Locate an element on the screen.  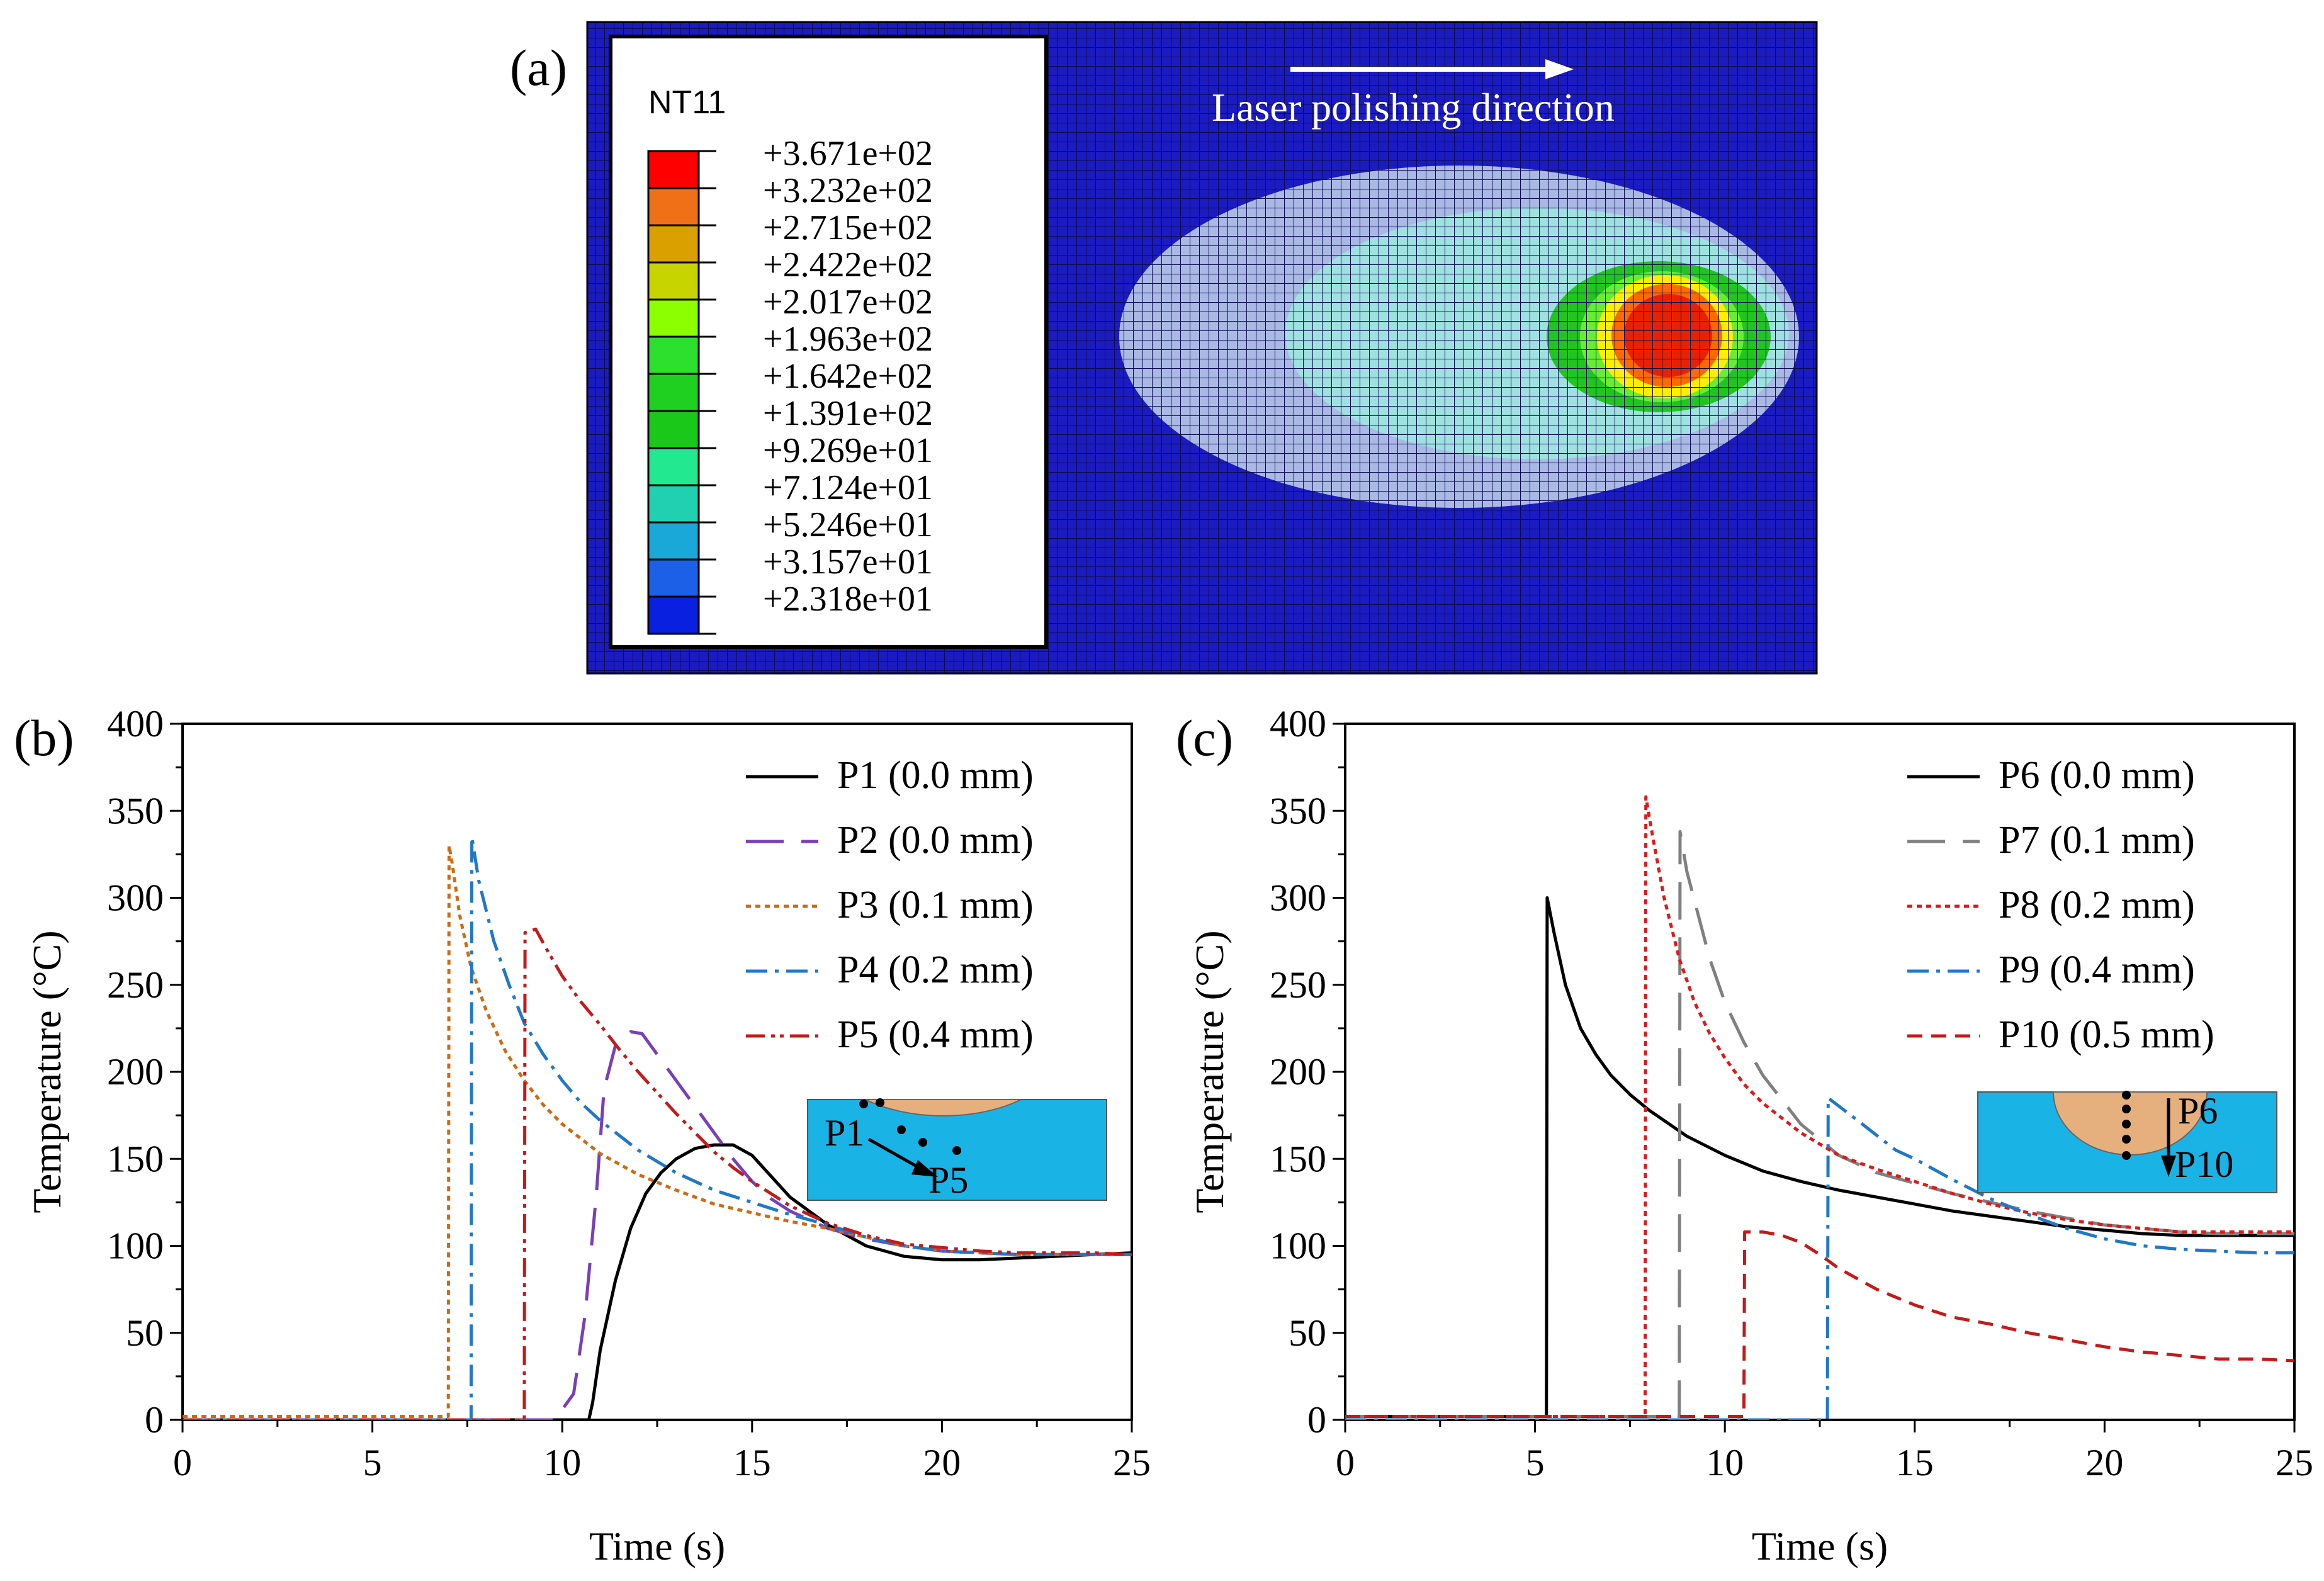
inset-start-label: P1 is located at coordinates (844, 1133).